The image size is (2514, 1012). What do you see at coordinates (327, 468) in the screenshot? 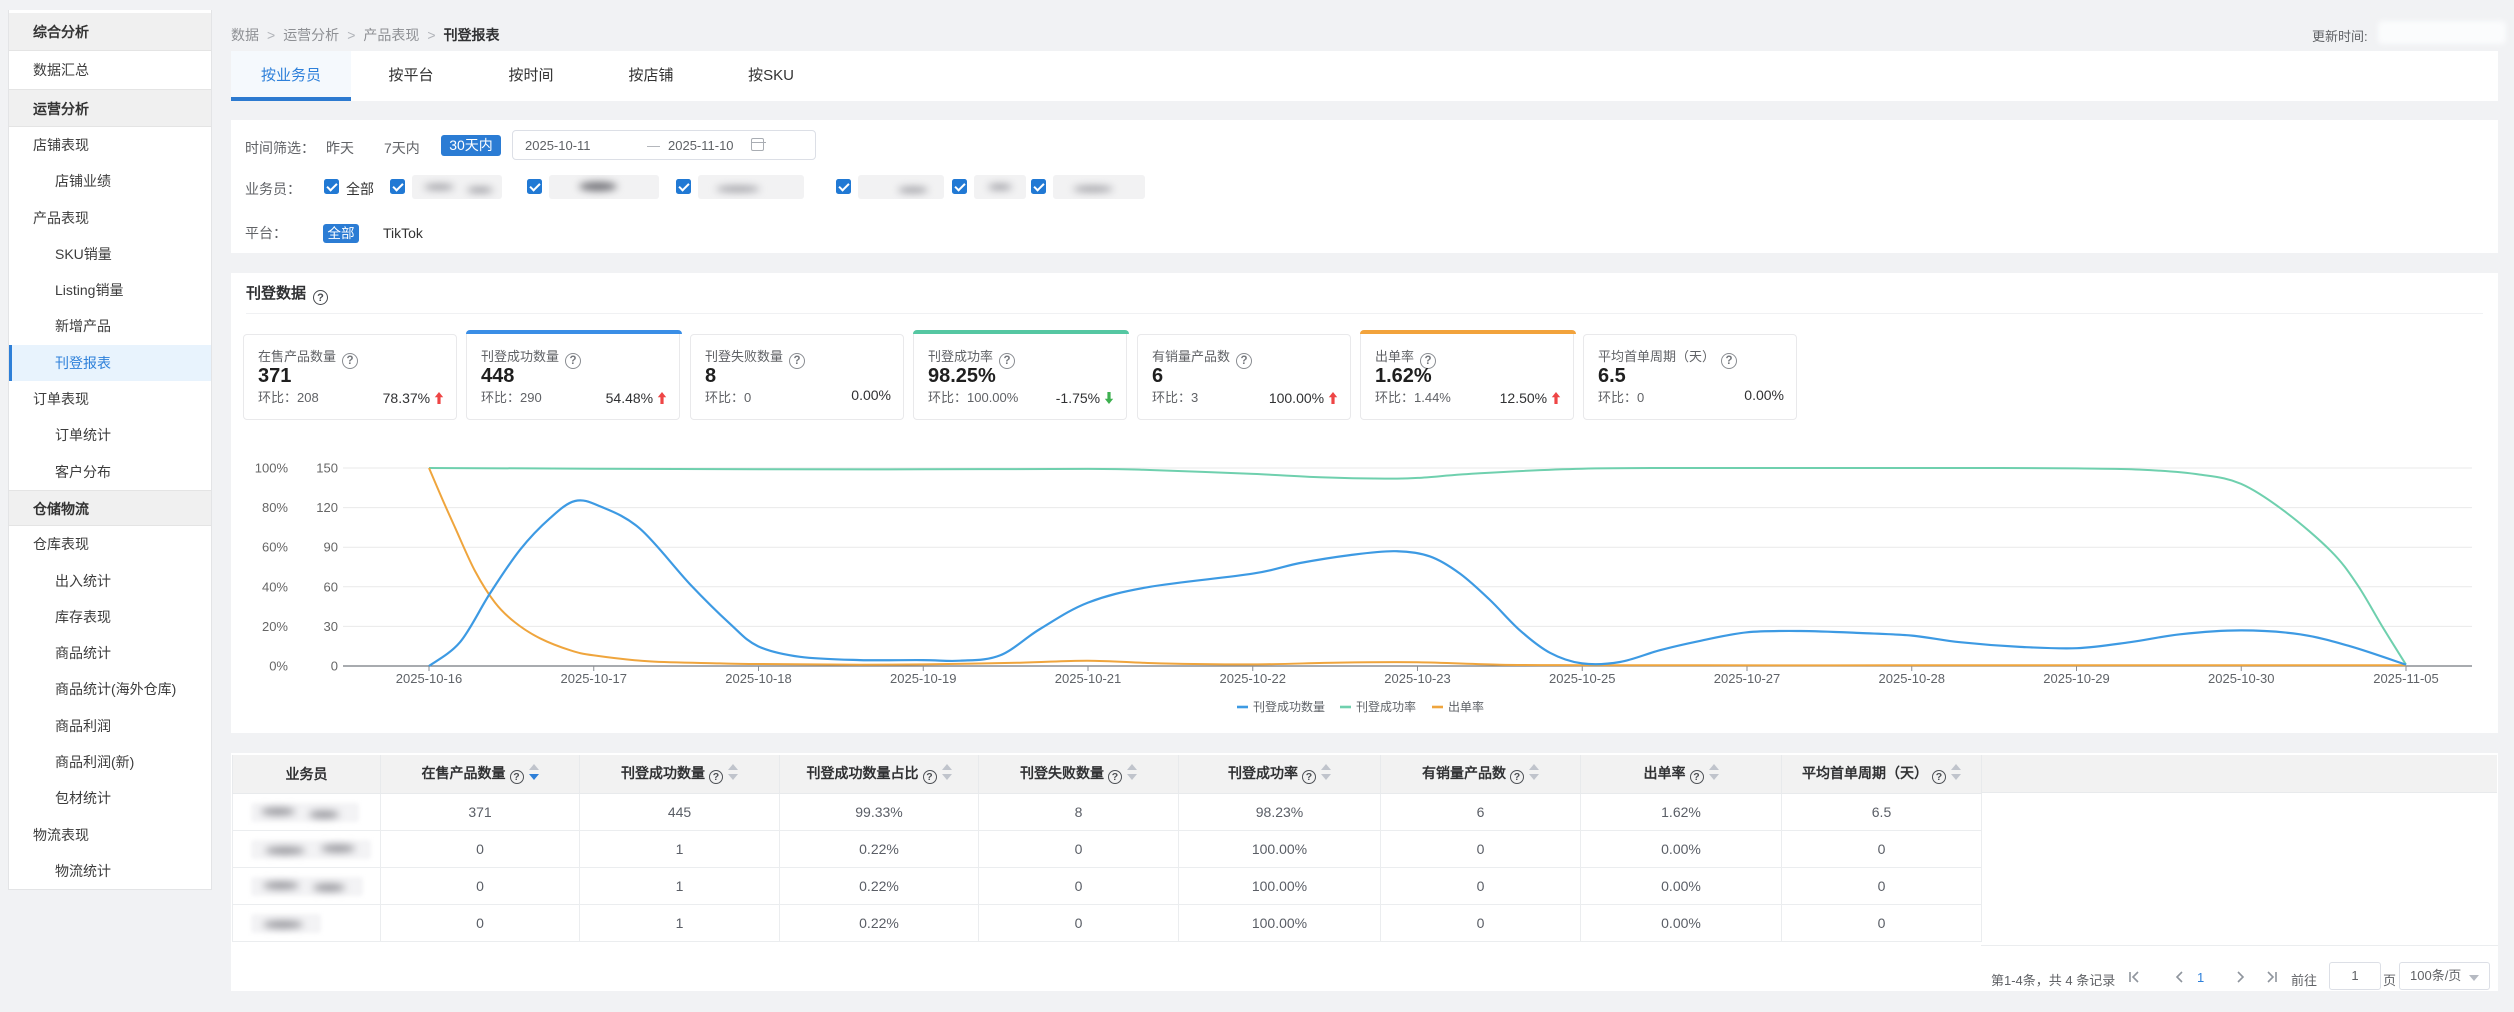
I see `svg-text: 150` at bounding box center [327, 468].